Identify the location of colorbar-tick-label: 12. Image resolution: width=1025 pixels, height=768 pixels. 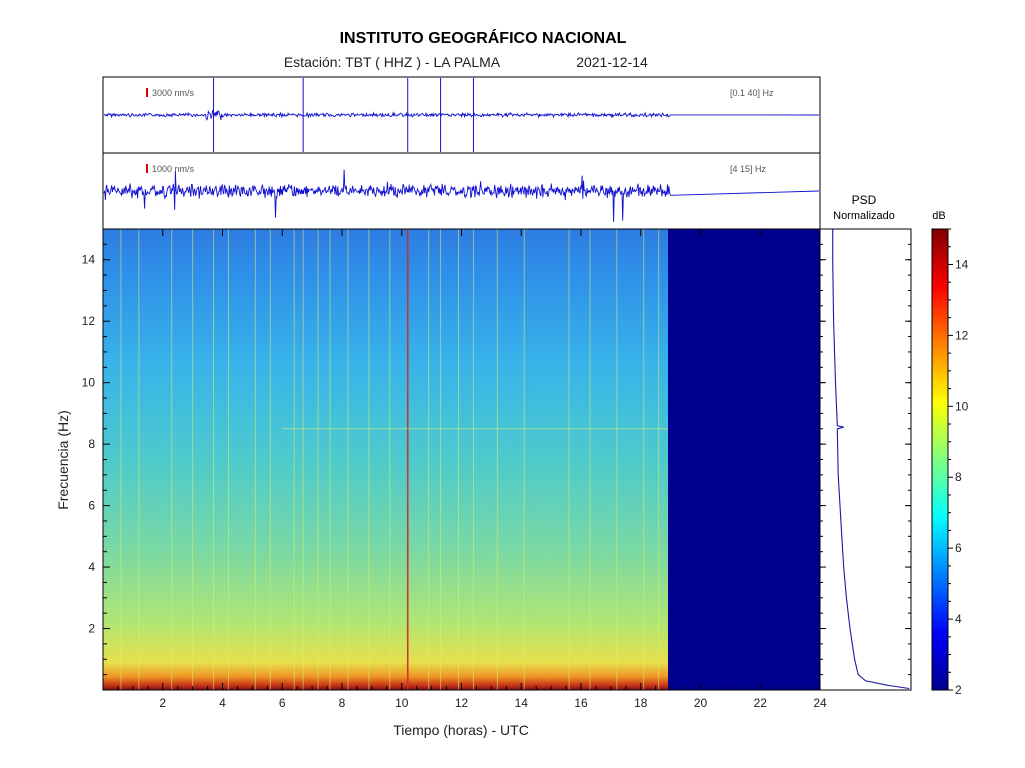
(962, 335).